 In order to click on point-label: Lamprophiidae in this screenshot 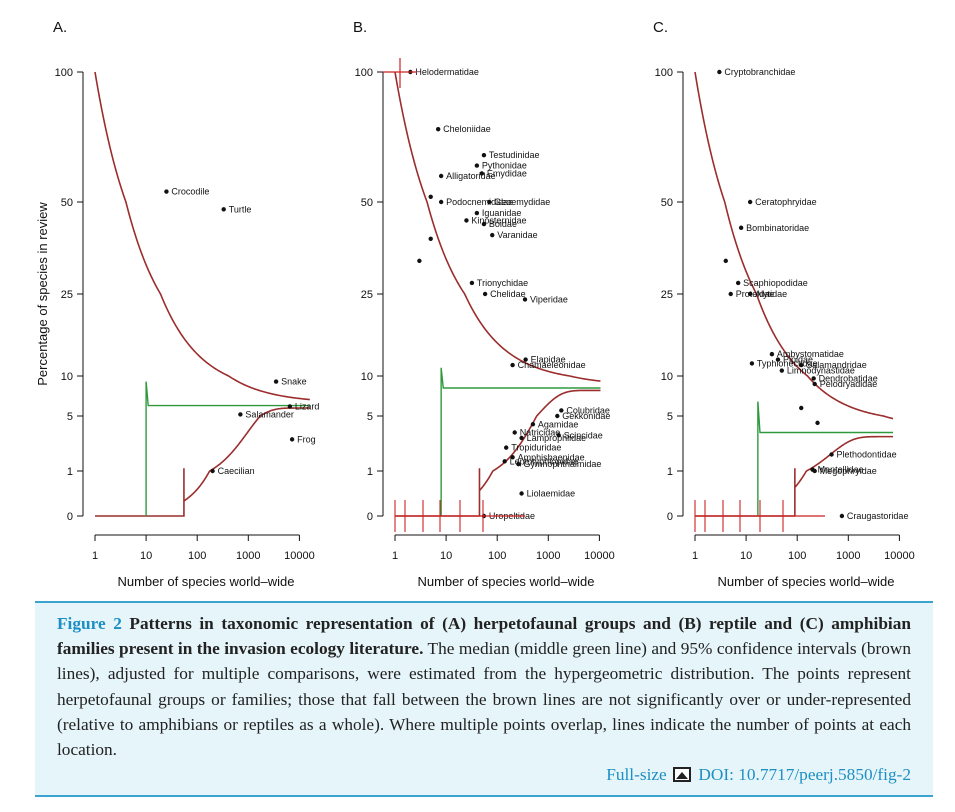, I will do `click(557, 438)`.